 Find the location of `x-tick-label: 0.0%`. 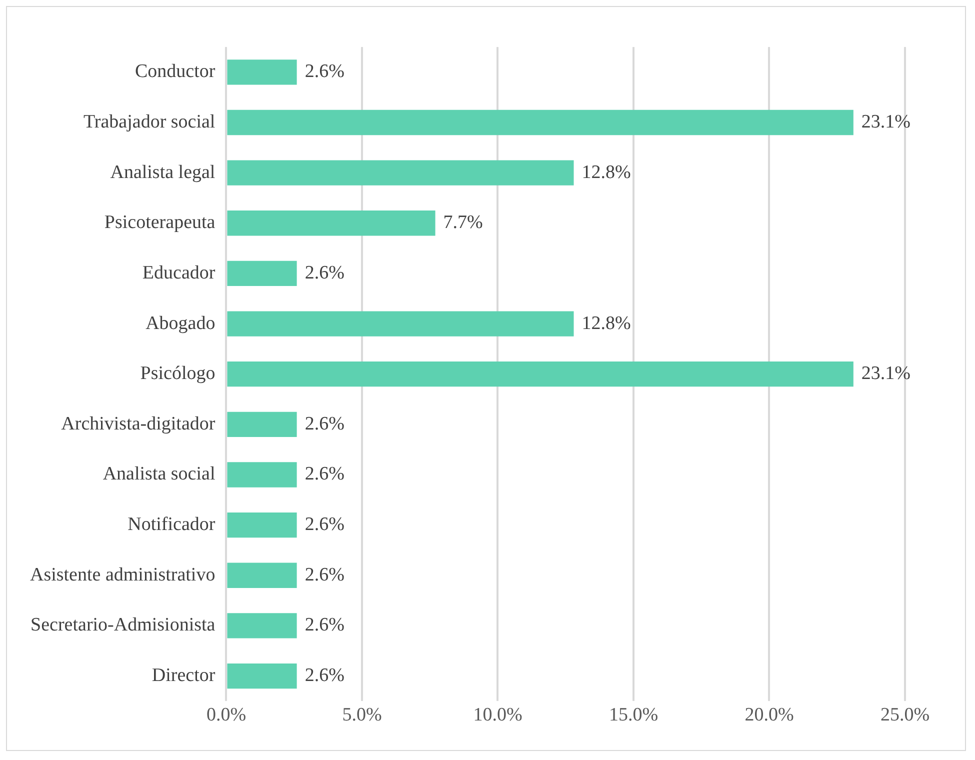

x-tick-label: 0.0% is located at coordinates (226, 715).